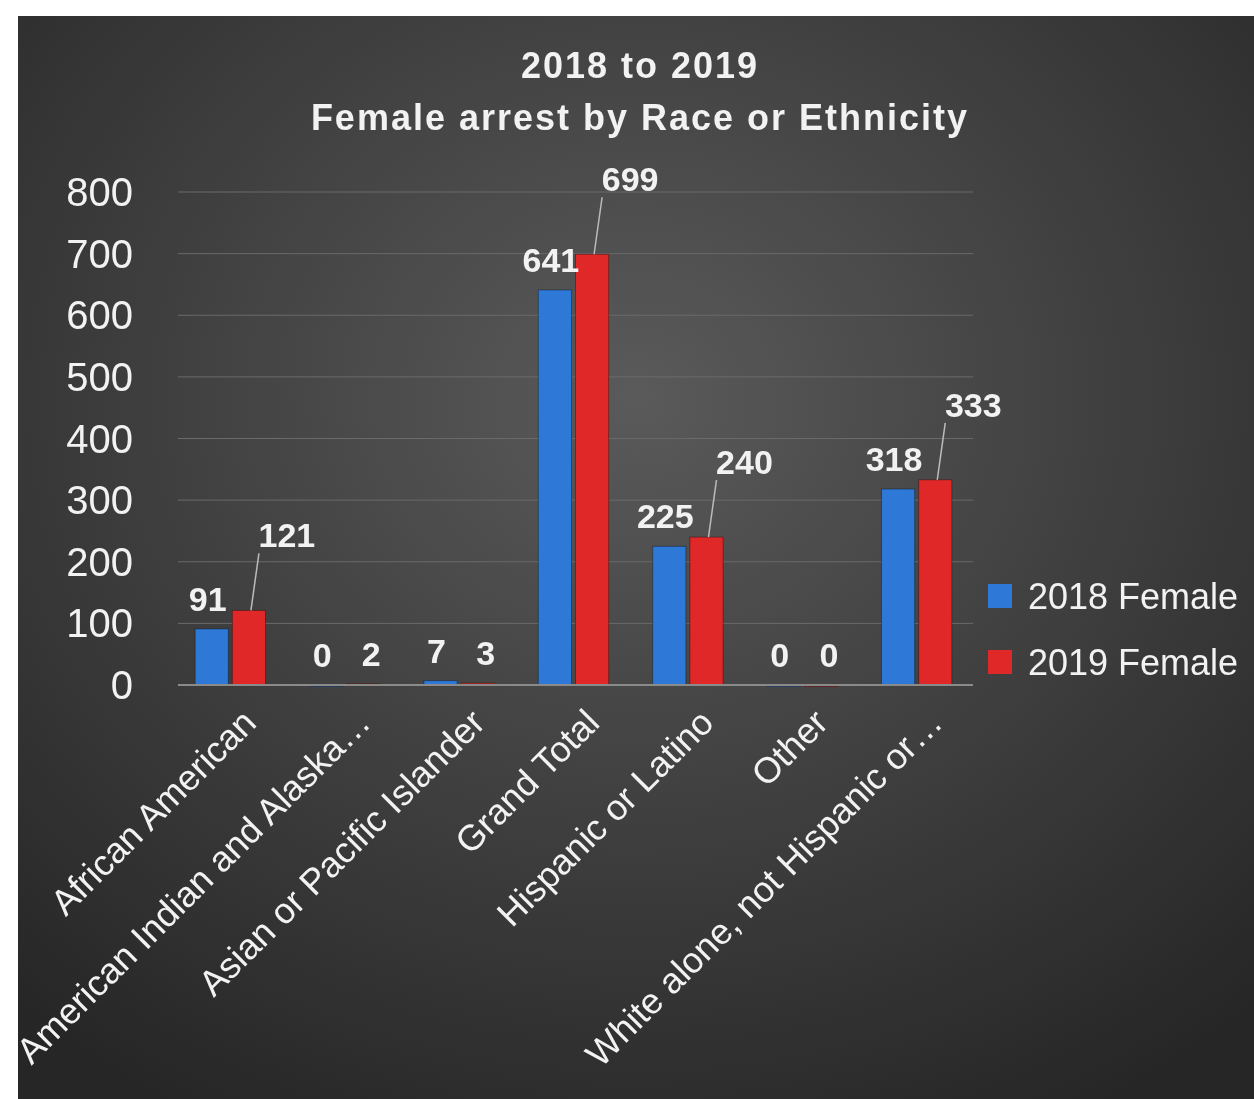  I want to click on y-tick-label: 500, so click(99, 376).